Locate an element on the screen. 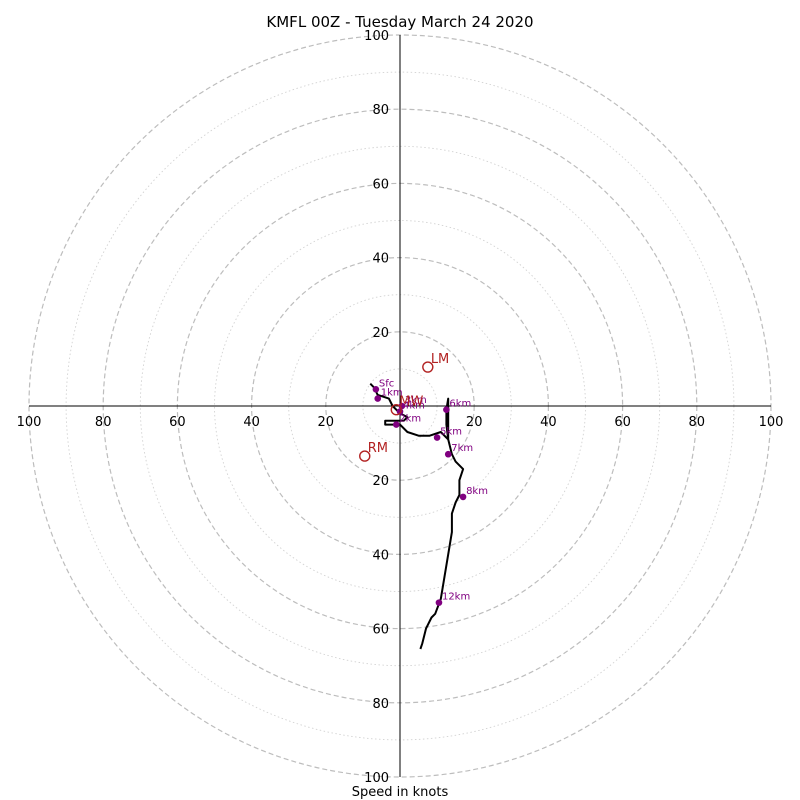 Image resolution: width=800 pixels, height=800 pixels. height-label: 3km is located at coordinates (416, 400).